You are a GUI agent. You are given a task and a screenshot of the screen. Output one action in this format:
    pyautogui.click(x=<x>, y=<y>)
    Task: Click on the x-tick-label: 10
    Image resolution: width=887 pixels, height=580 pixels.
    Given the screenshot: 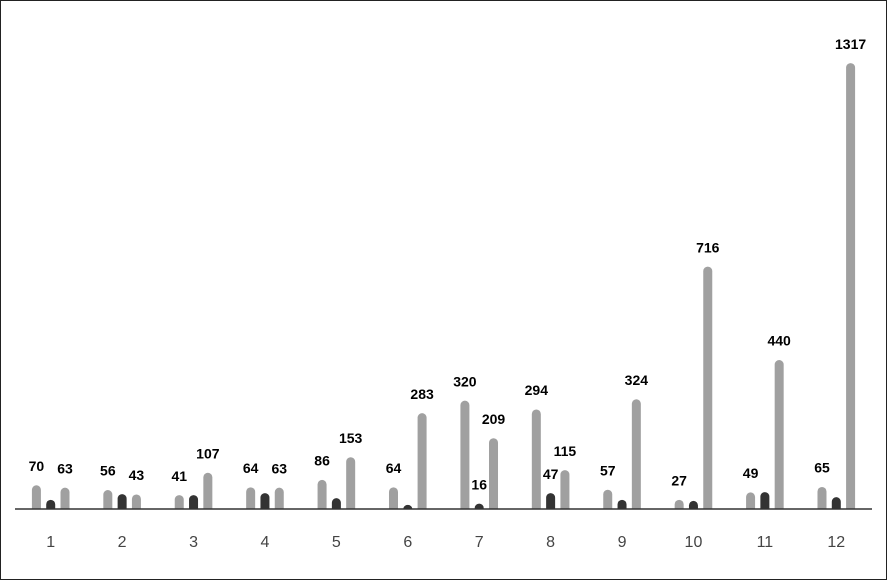 What is the action you would take?
    pyautogui.click(x=694, y=542)
    